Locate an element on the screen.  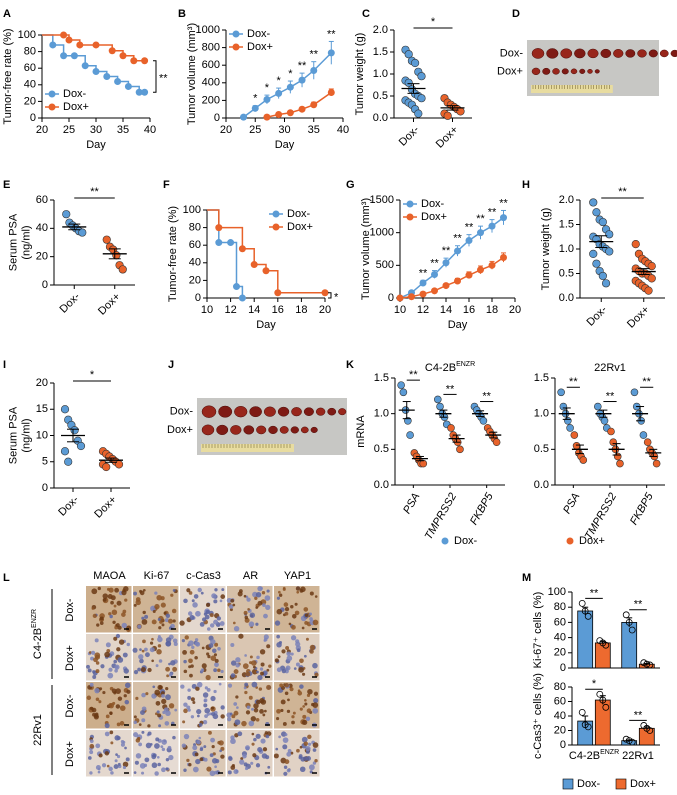
panel-label: H is located at coordinates (526, 185).